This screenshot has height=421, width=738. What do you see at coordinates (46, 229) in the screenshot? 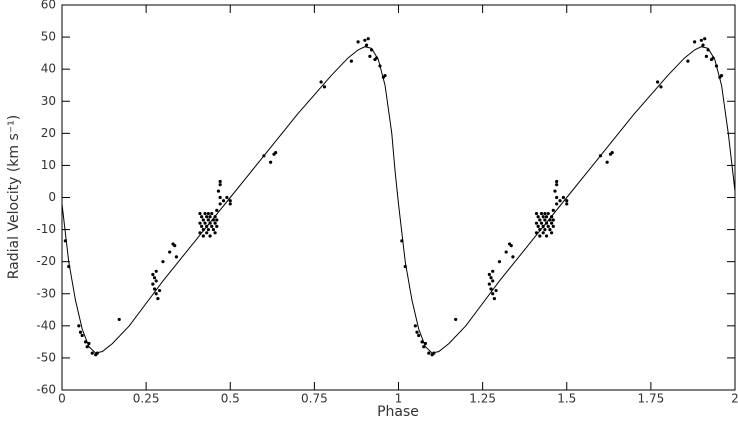
I see `y-tick-label: -10` at bounding box center [46, 229].